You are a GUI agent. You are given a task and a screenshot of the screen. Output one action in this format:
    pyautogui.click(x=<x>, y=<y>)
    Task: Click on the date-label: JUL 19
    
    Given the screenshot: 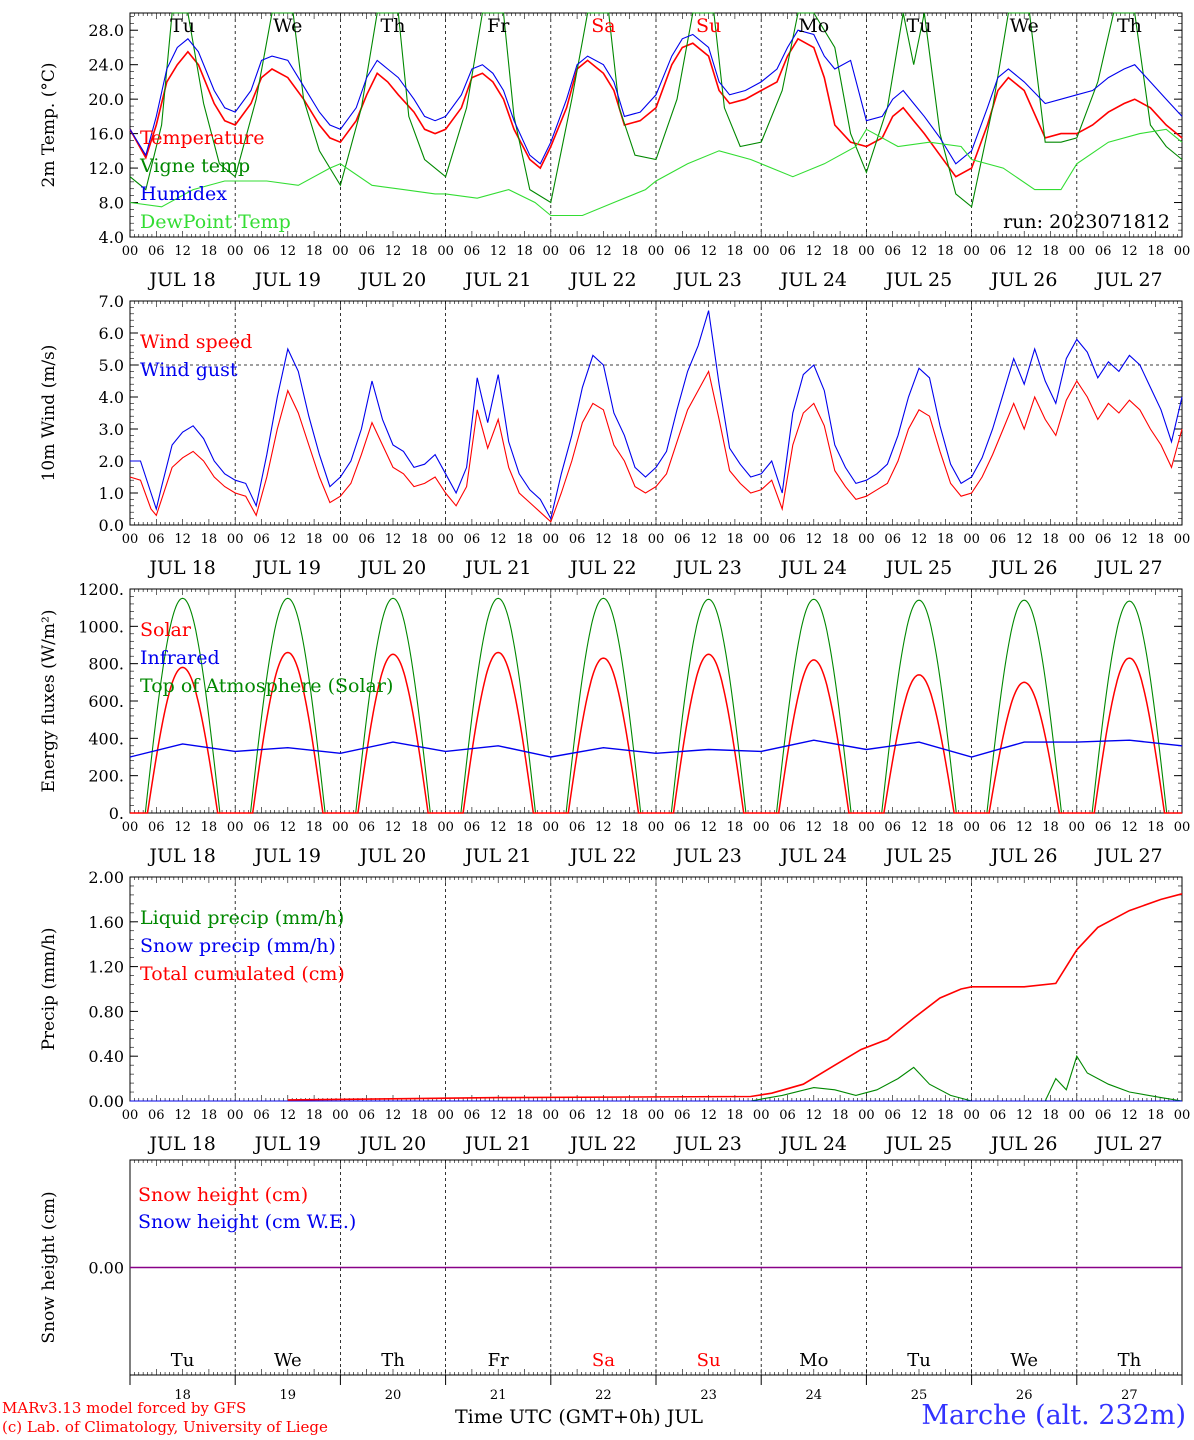 What is the action you would take?
    pyautogui.click(x=287, y=280)
    